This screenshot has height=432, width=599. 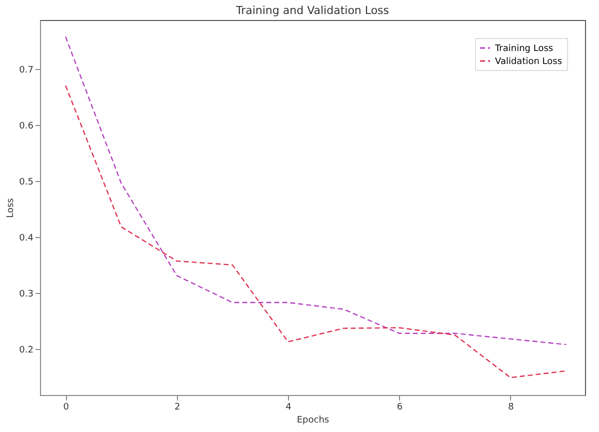 I want to click on legend-label: Training Loss, so click(x=524, y=49).